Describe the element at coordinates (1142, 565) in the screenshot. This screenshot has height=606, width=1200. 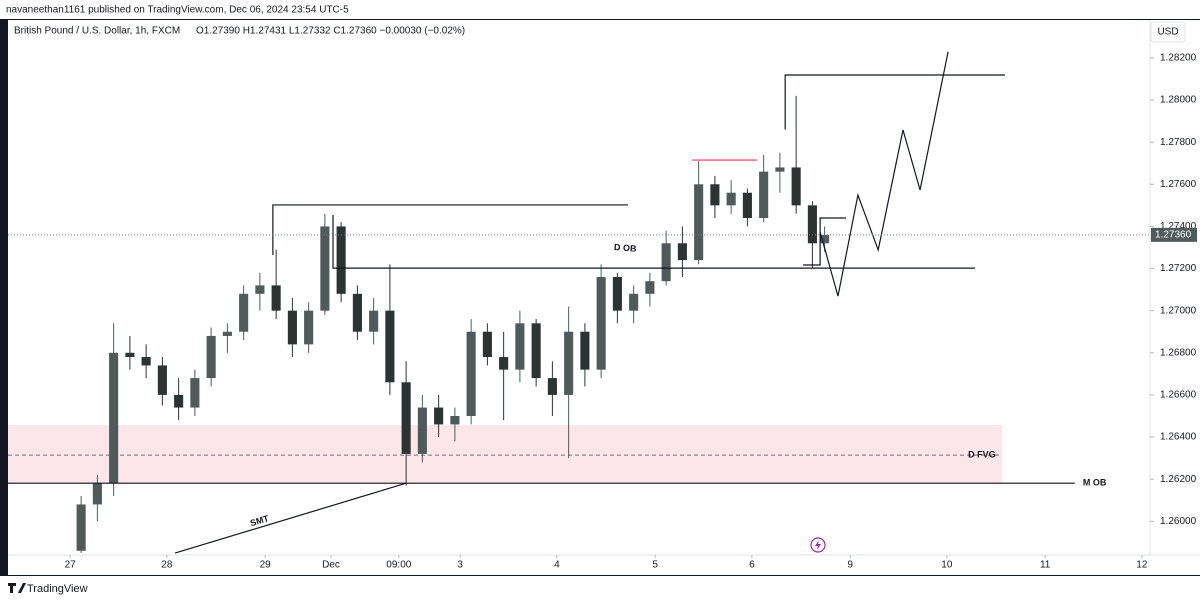
I see `x-tick-label: 12` at that location.